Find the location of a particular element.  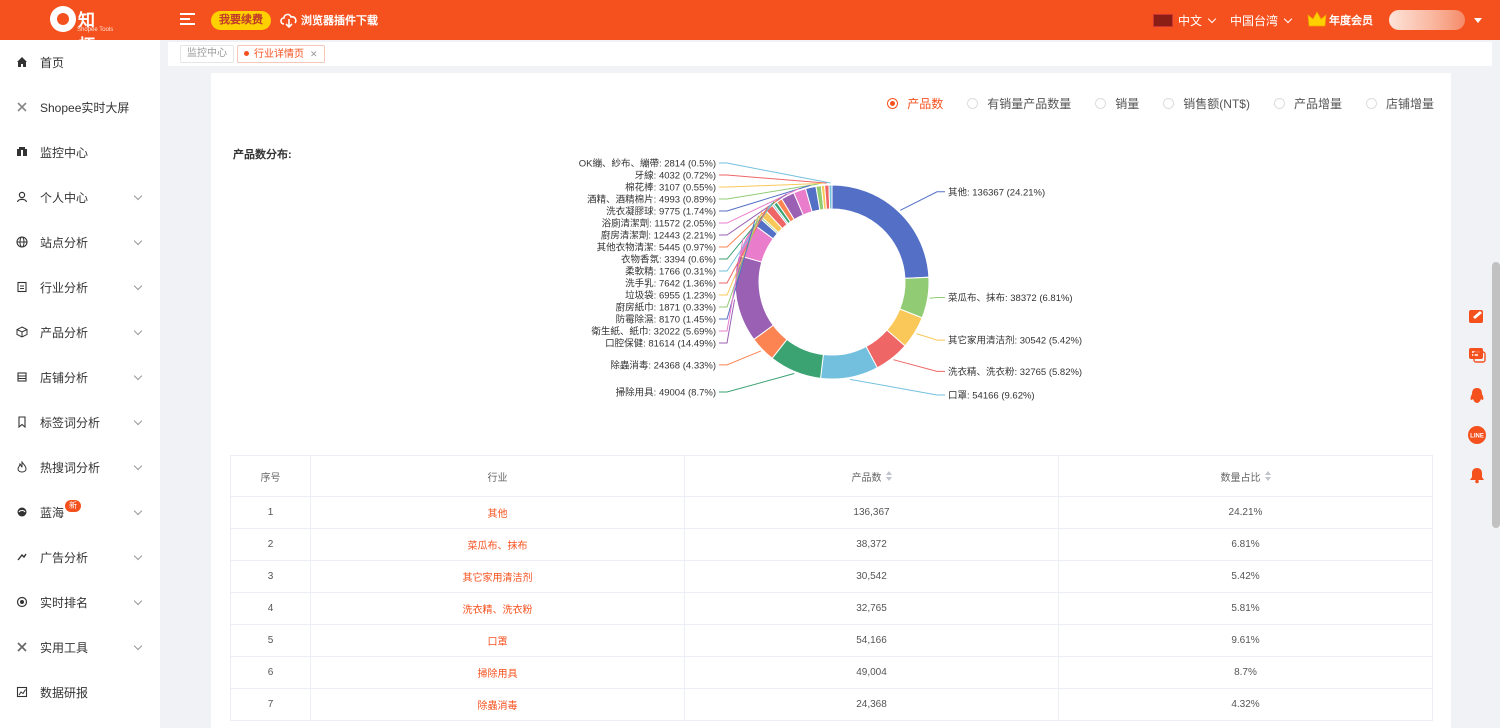

crown-icon is located at coordinates (1317, 19).